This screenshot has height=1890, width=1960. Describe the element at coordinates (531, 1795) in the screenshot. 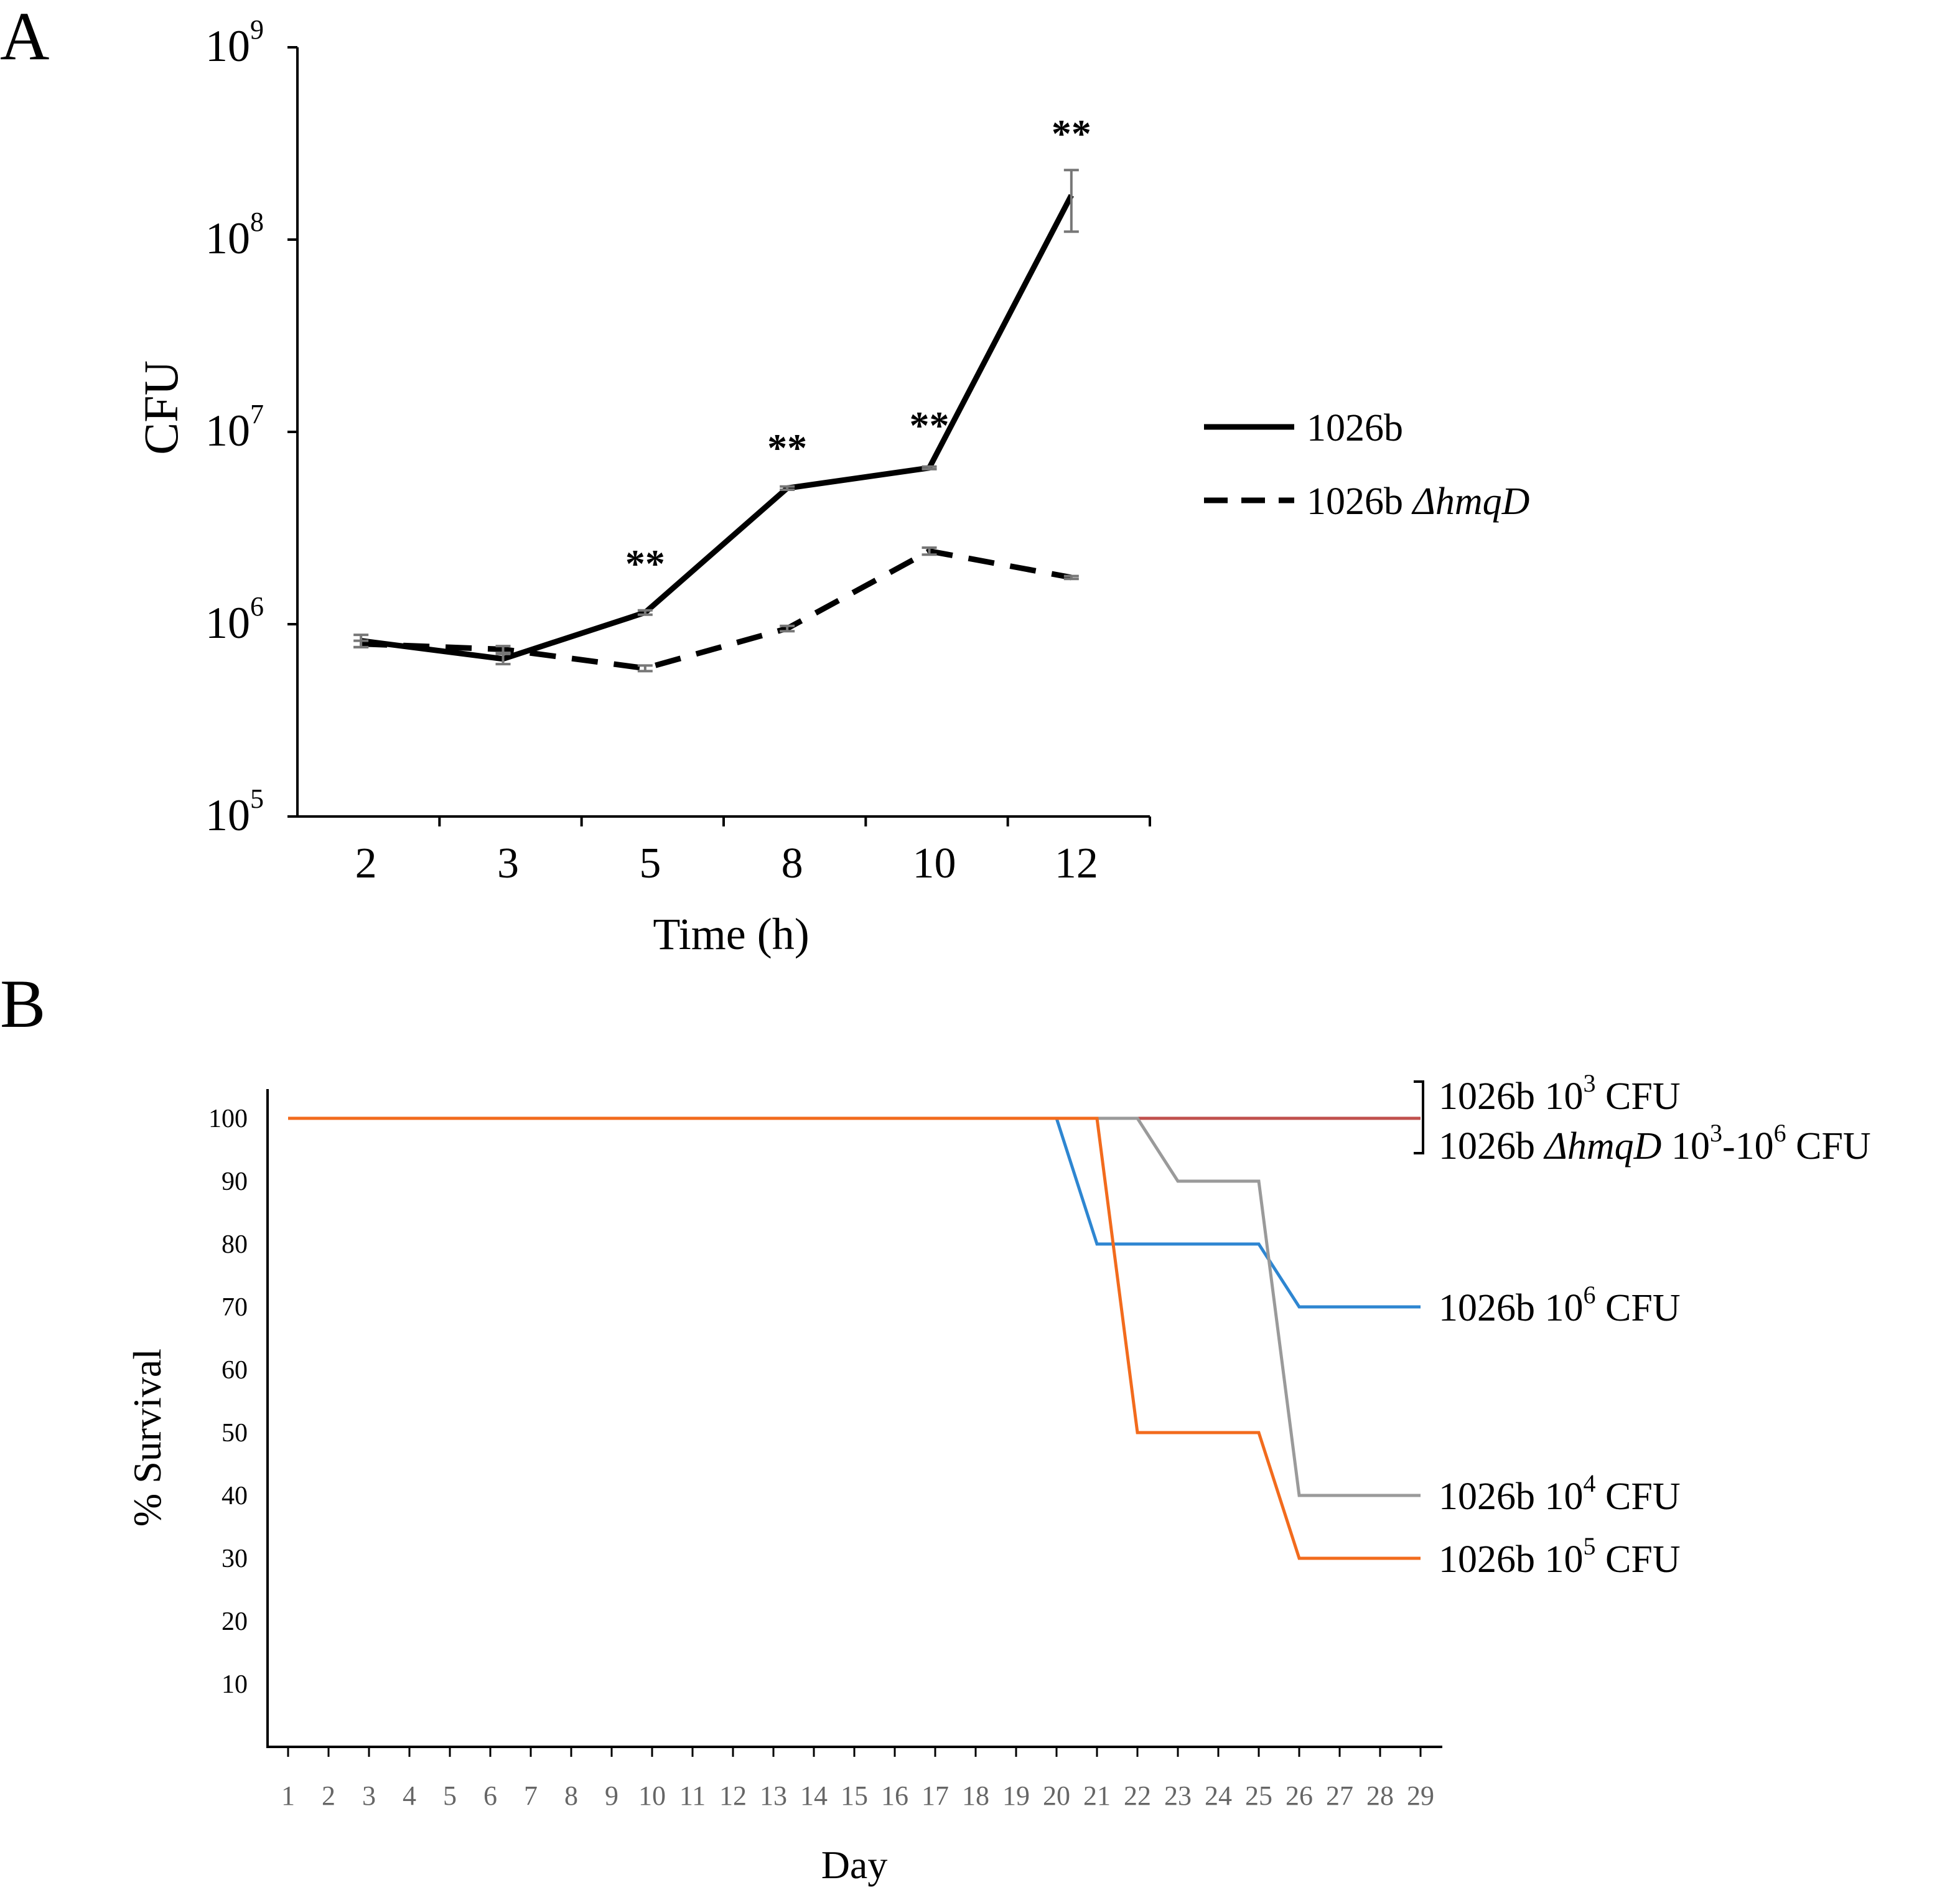

I see `chart-b-x-tick-label: 7` at that location.